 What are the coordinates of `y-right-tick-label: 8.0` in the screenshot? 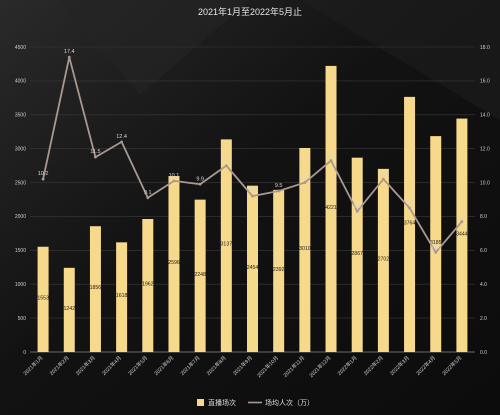 It's located at (483, 217).